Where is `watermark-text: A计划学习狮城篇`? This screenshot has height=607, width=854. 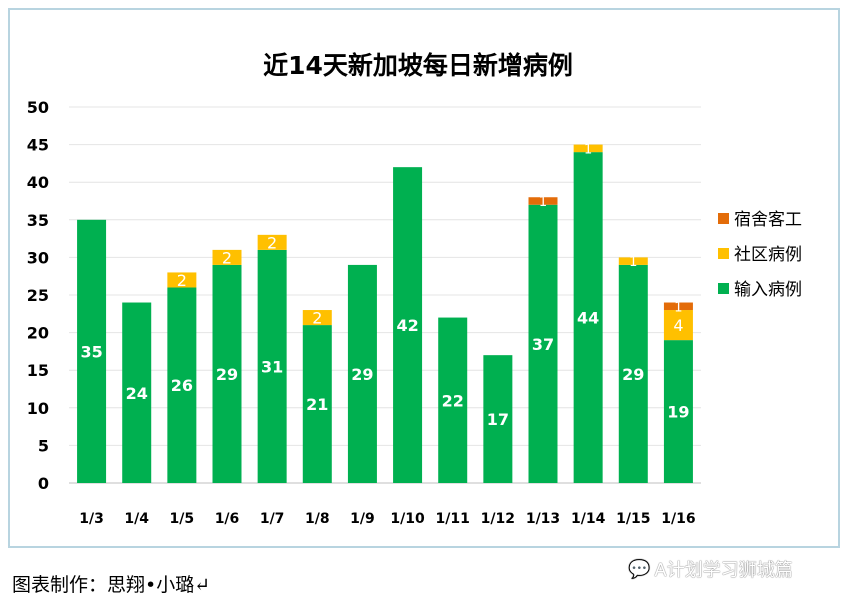 watermark-text: A计划学习狮城篇 is located at coordinates (723, 570).